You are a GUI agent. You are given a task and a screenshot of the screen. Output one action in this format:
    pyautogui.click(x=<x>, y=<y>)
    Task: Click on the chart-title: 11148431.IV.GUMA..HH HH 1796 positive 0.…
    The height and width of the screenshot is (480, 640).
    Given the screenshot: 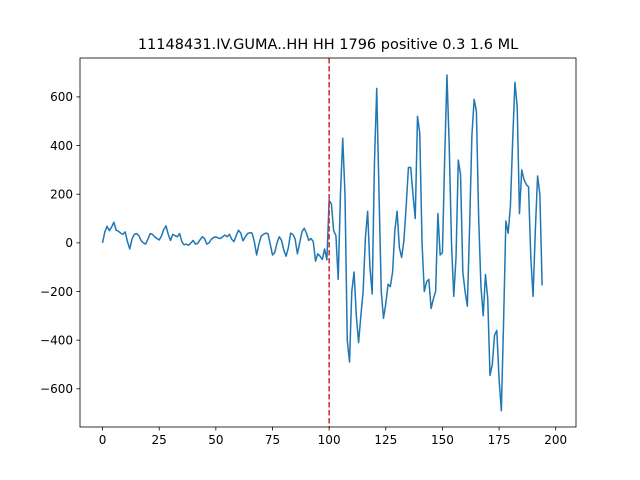 What is the action you would take?
    pyautogui.click(x=328, y=45)
    